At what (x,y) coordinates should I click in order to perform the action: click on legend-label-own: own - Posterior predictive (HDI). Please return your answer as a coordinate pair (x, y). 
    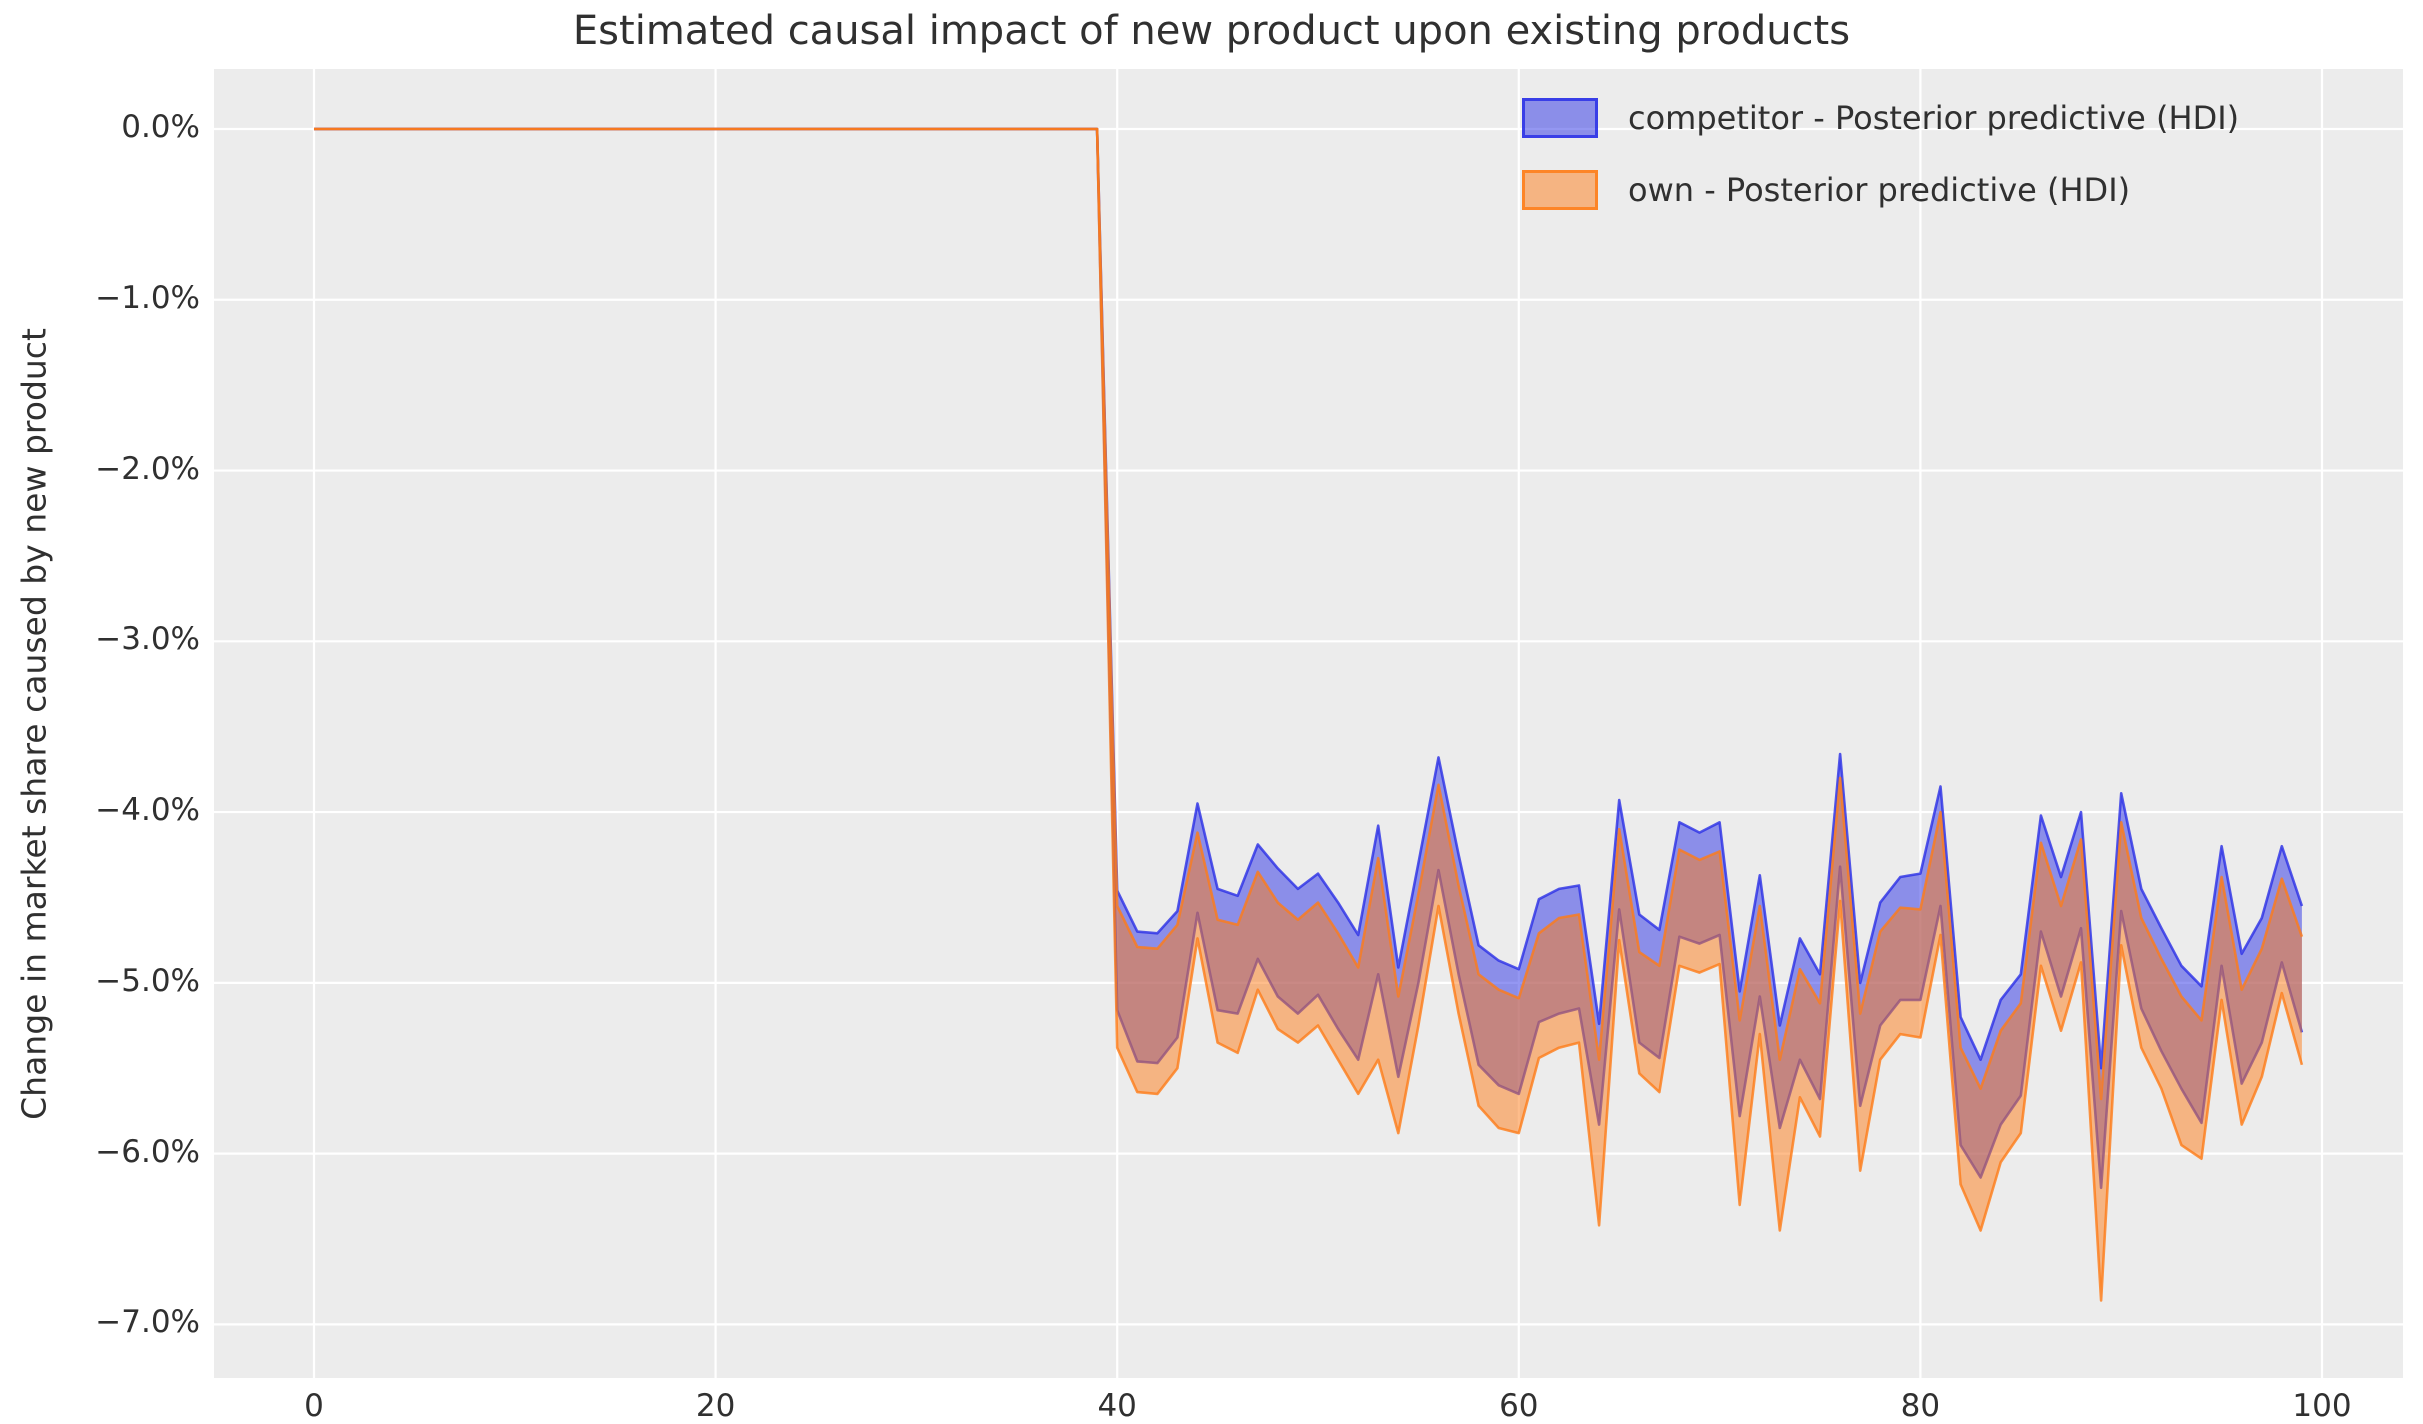
    Looking at the image, I should click on (1879, 190).